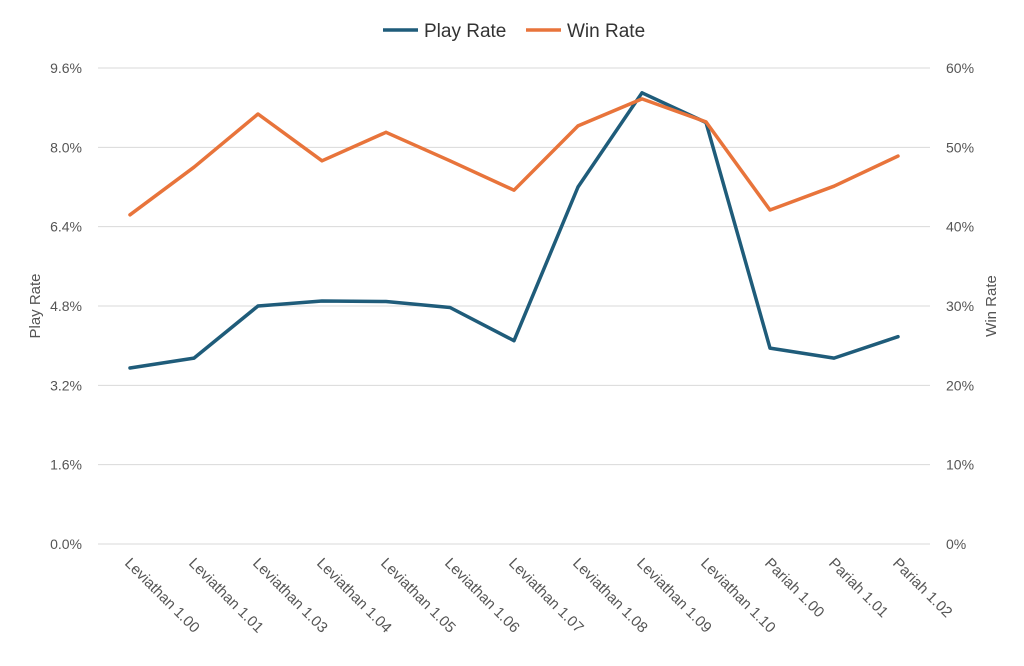 Image resolution: width=1024 pixels, height=666 pixels. What do you see at coordinates (960, 465) in the screenshot?
I see `right-tick-label: 10%` at bounding box center [960, 465].